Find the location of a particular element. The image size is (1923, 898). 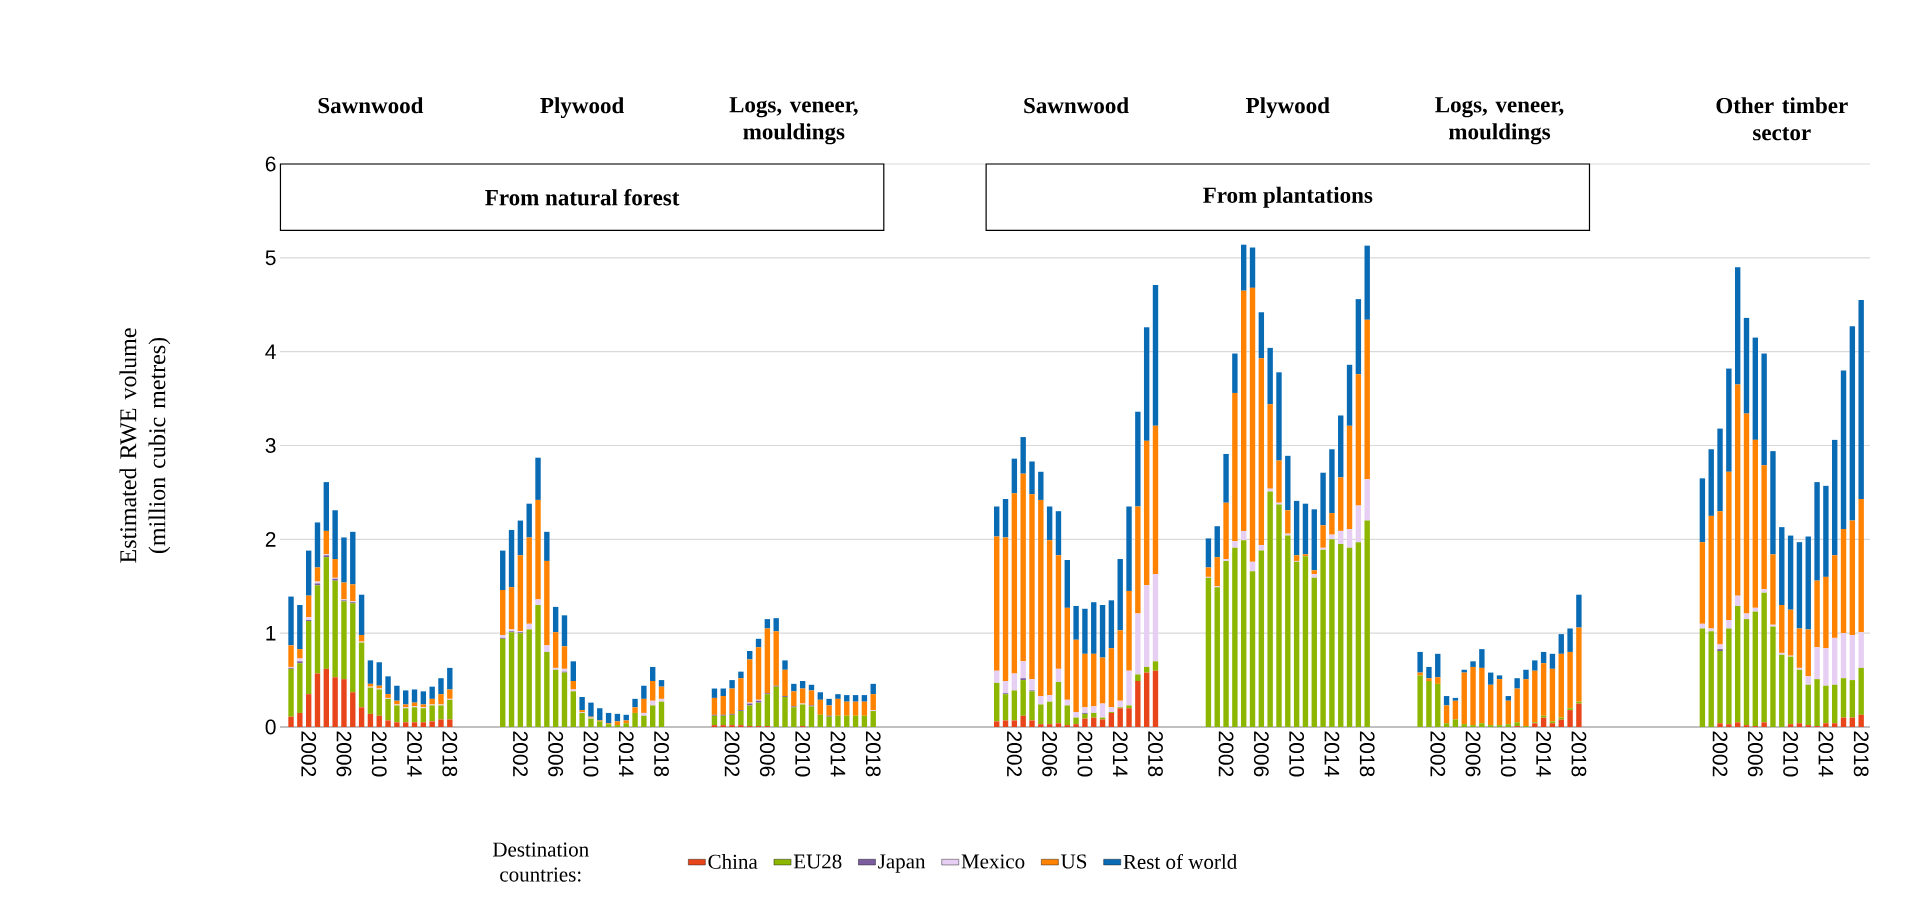

y-tick-label: 4 is located at coordinates (270, 351).